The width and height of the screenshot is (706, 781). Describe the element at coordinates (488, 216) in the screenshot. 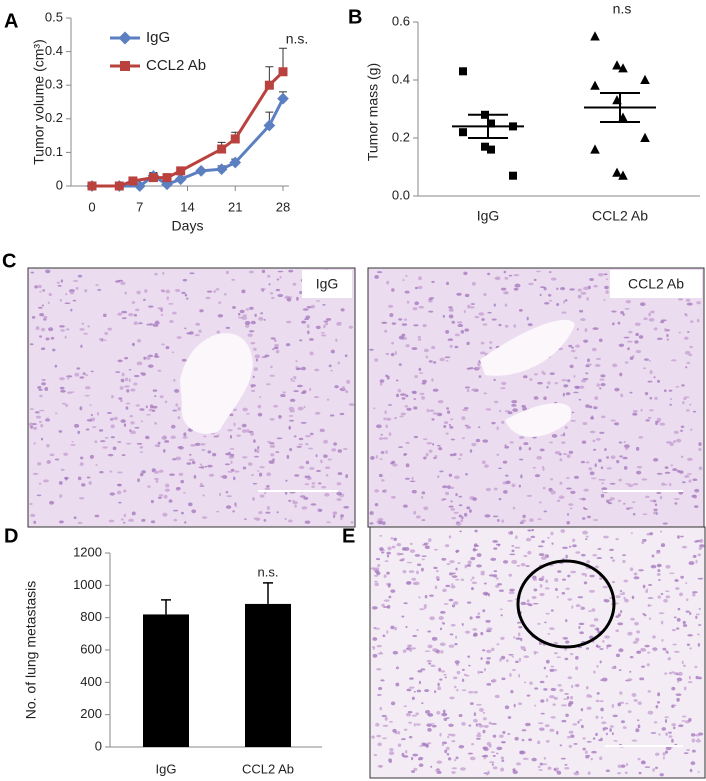

I see `x-tick-label: IgG` at that location.